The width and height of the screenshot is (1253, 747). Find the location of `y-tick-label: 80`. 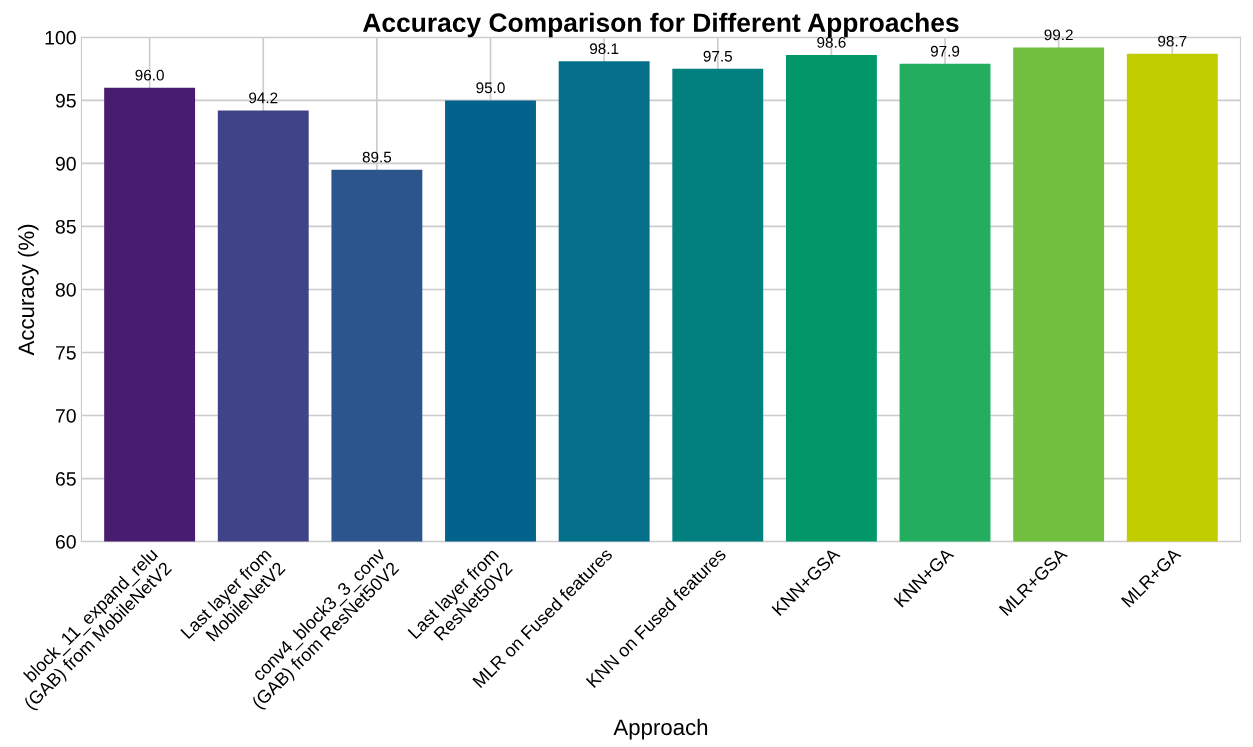

y-tick-label: 80 is located at coordinates (65, 289).